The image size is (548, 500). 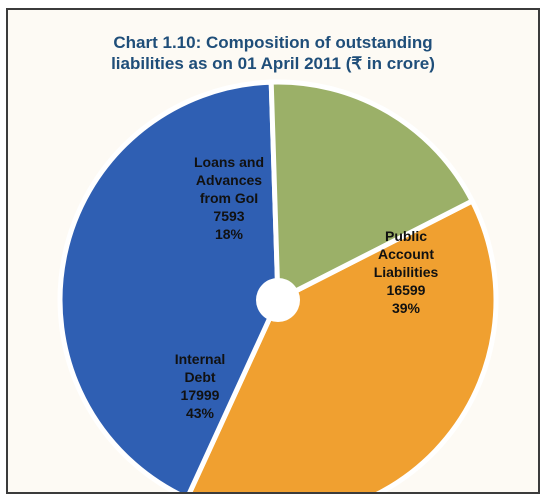 What do you see at coordinates (229, 234) in the screenshot?
I see `slice-percent-label: 18%` at bounding box center [229, 234].